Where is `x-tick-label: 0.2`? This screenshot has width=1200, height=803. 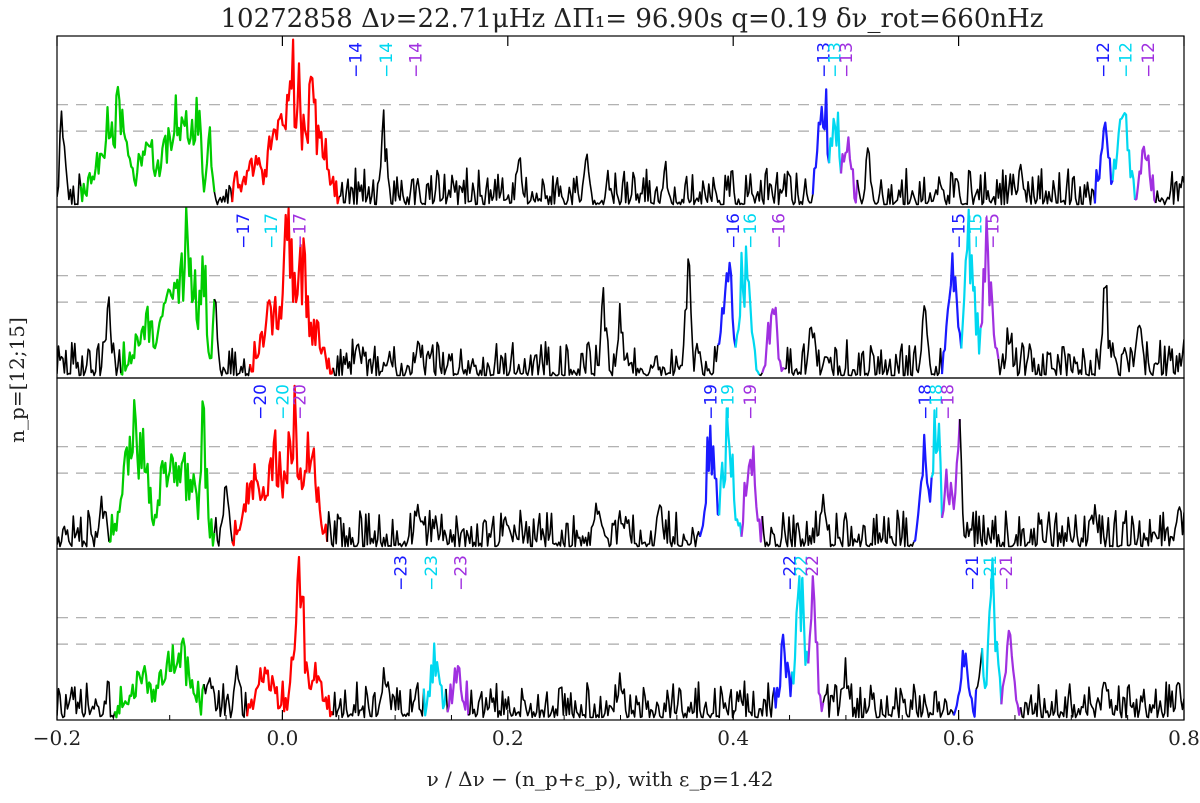
x-tick-label: 0.2 is located at coordinates (508, 738).